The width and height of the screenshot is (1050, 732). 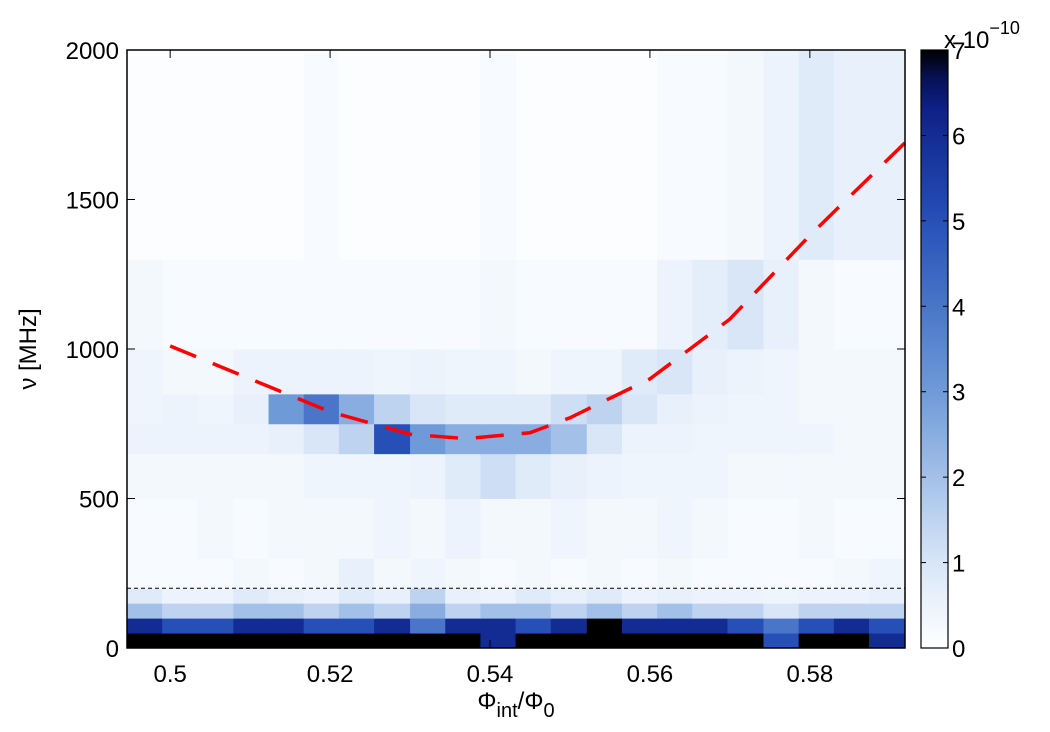 I want to click on x-tick-label: 0.52, so click(x=330, y=674).